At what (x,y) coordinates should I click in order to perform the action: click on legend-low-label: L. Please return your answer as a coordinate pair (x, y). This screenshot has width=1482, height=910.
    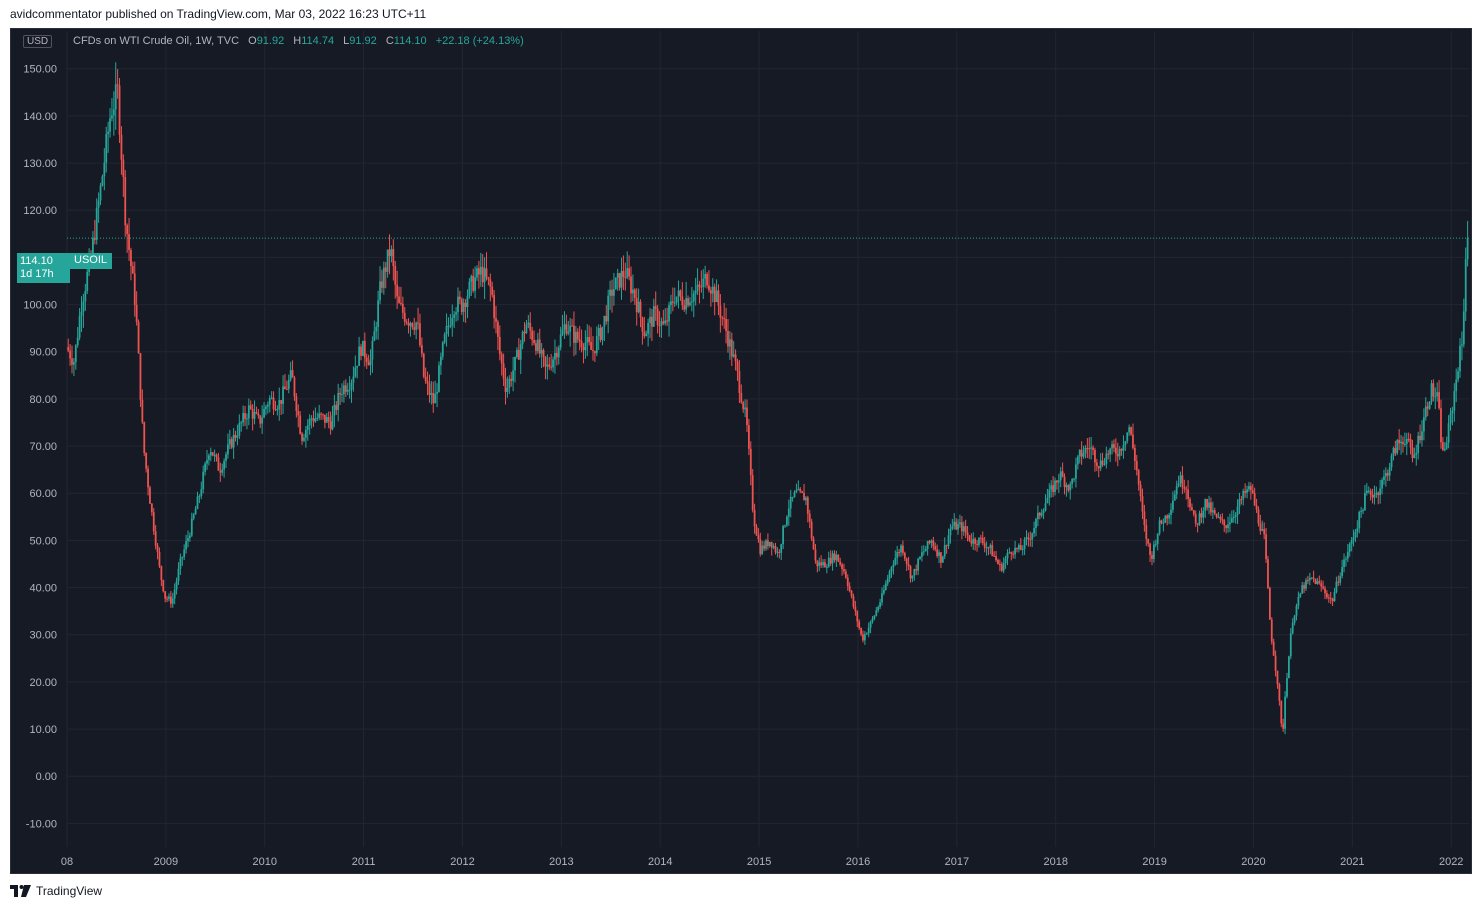
    Looking at the image, I should click on (346, 41).